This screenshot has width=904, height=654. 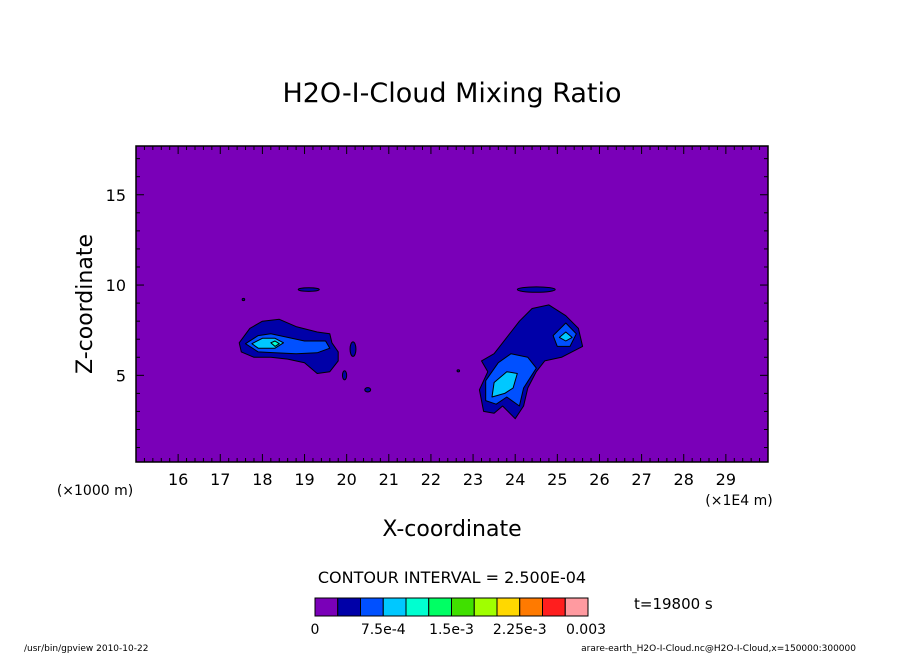 I want to click on x-tick-label: 26, so click(x=599, y=479).